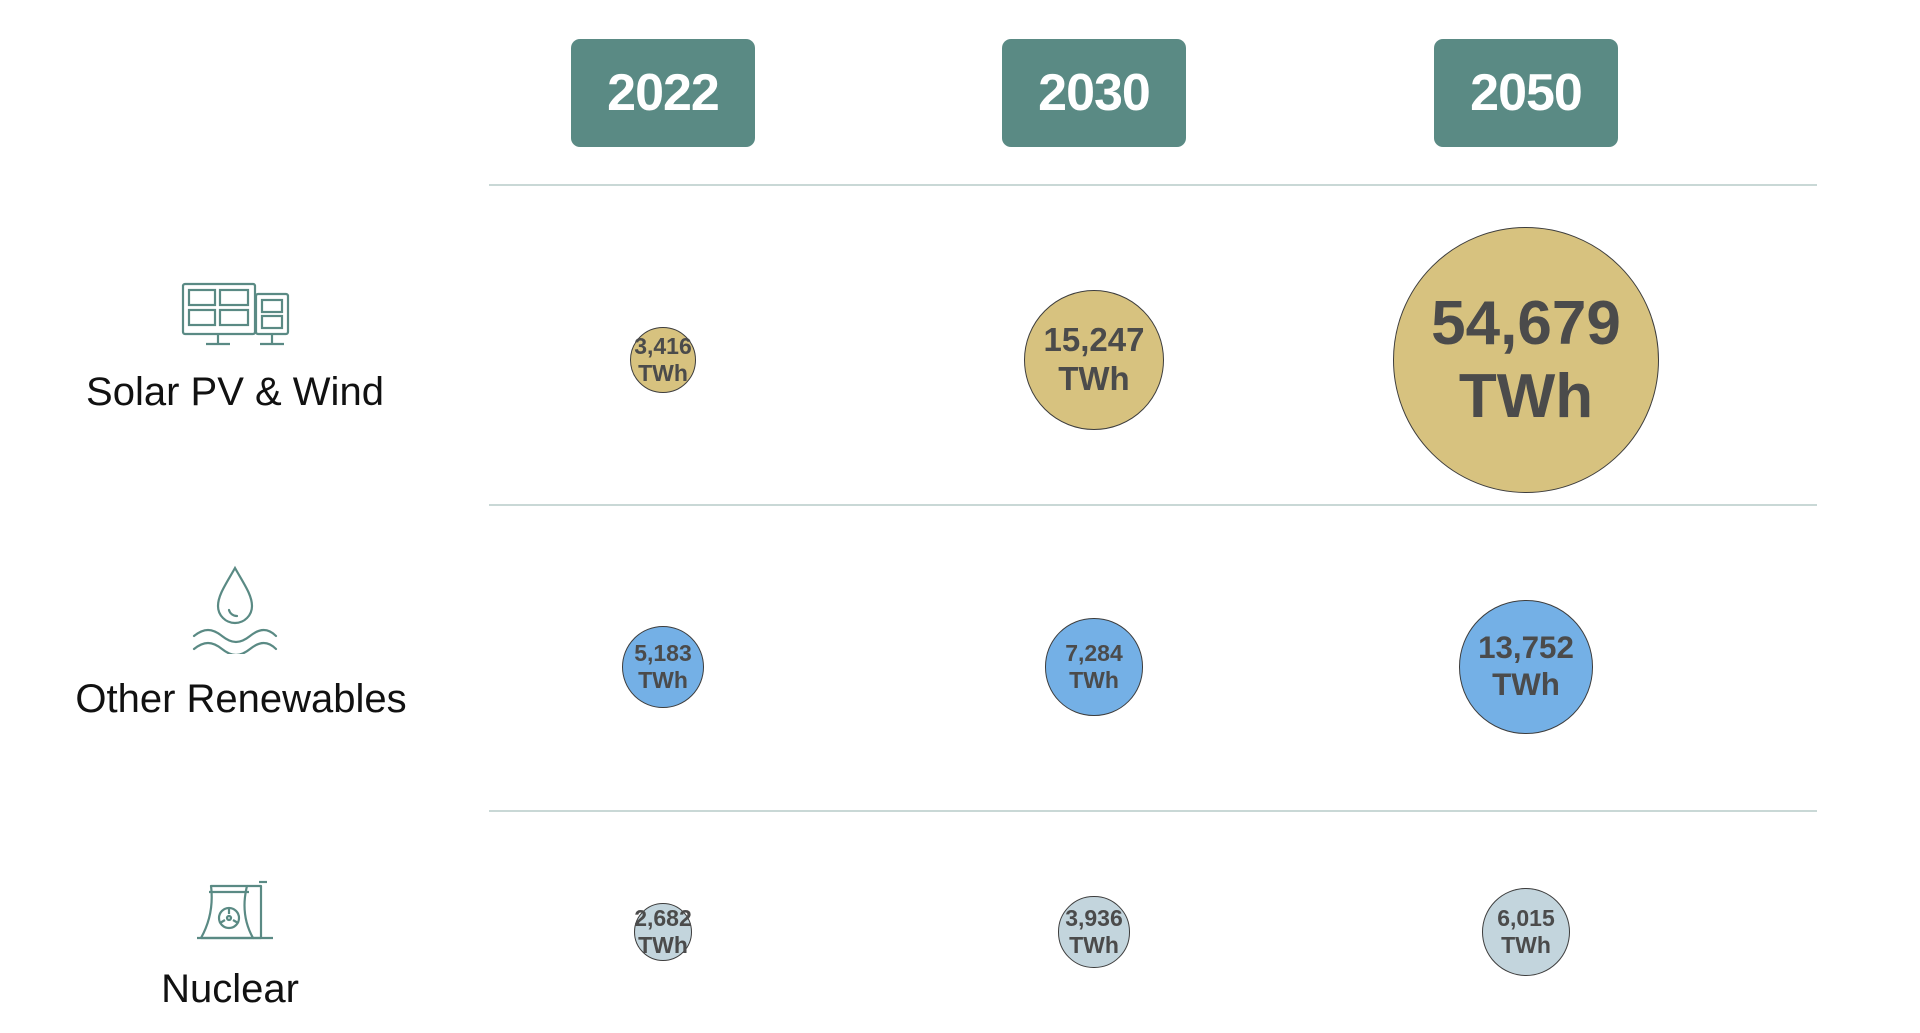 The height and width of the screenshot is (1033, 1920). Describe the element at coordinates (1526, 93) in the screenshot. I see `year-badge-2050: 2050` at that location.